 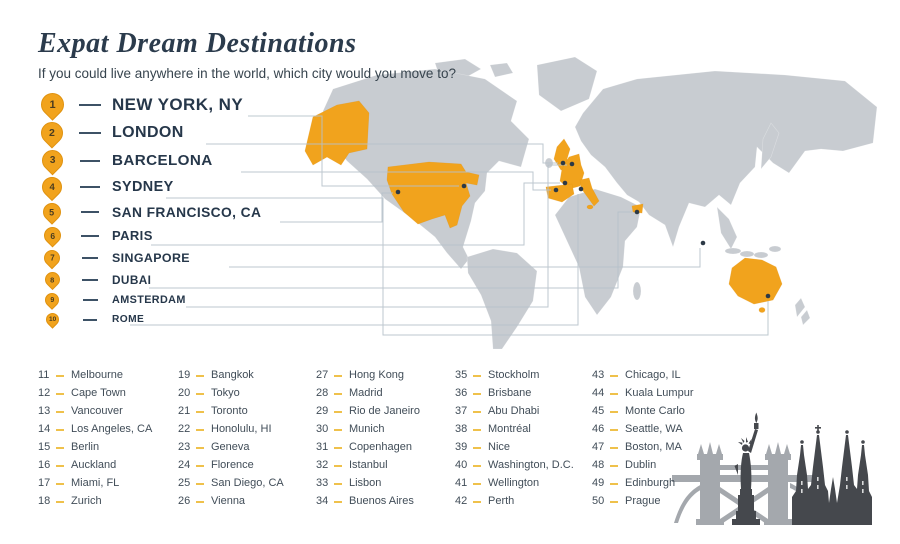 I want to click on rank-number: 39, so click(x=461, y=447).